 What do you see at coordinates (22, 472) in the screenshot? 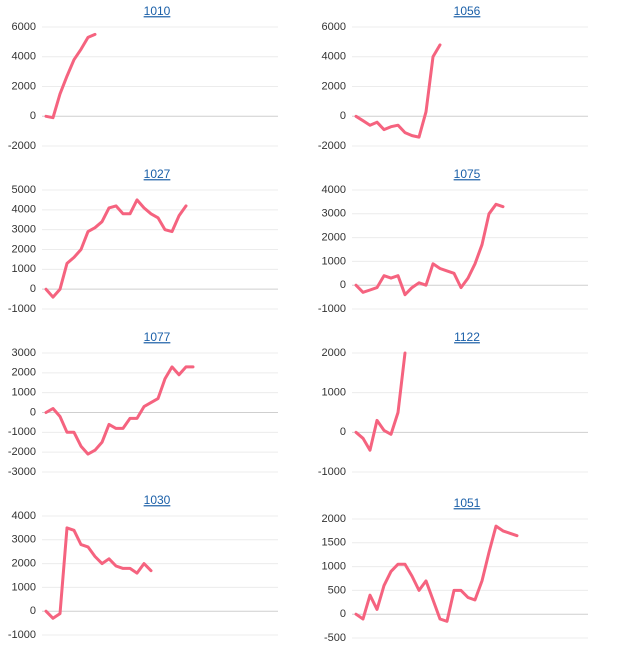
I see `y-tick-label: -3000` at bounding box center [22, 472].